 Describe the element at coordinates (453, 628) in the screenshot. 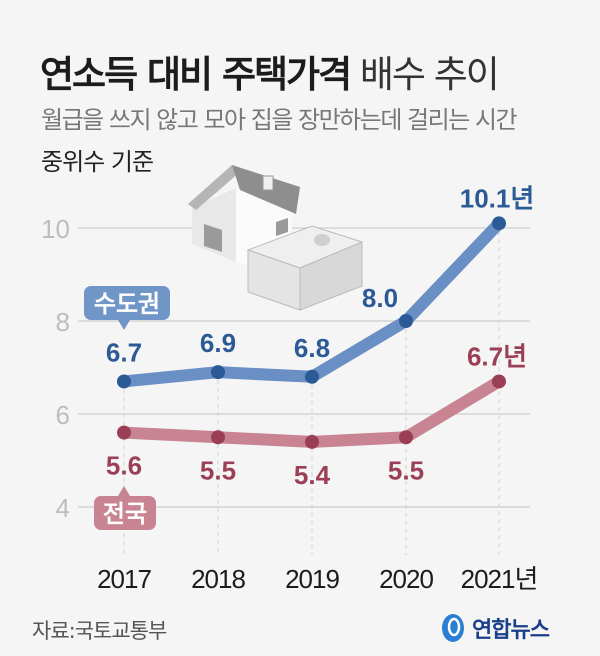

I see `yonhap-logo-icon` at that location.